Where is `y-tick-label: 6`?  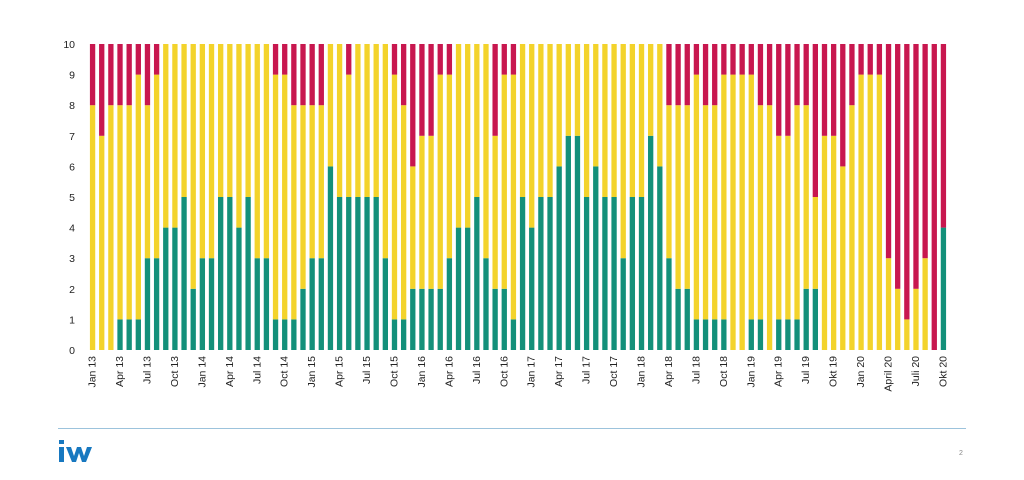
y-tick-label: 6 is located at coordinates (72, 167).